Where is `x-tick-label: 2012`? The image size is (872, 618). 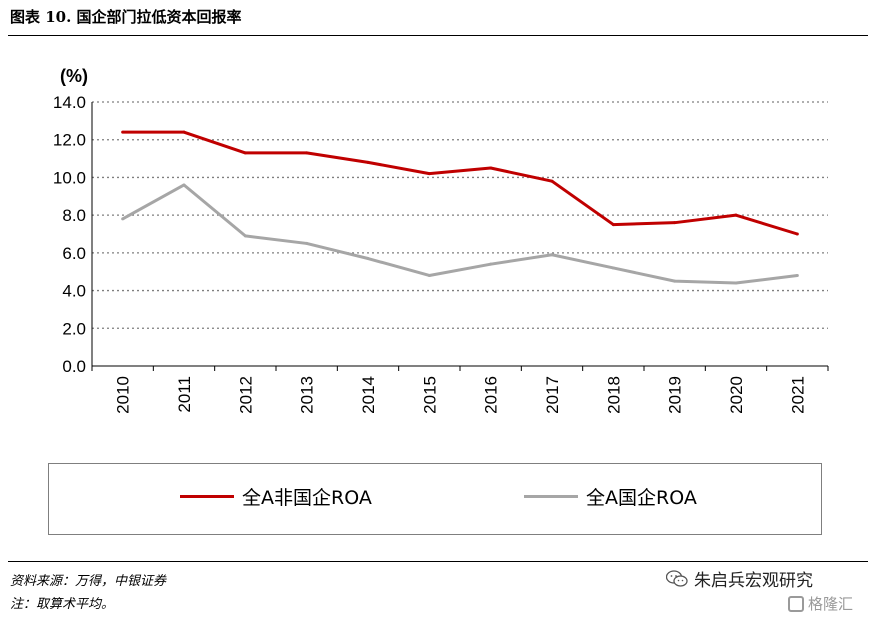
x-tick-label: 2012 is located at coordinates (245, 395).